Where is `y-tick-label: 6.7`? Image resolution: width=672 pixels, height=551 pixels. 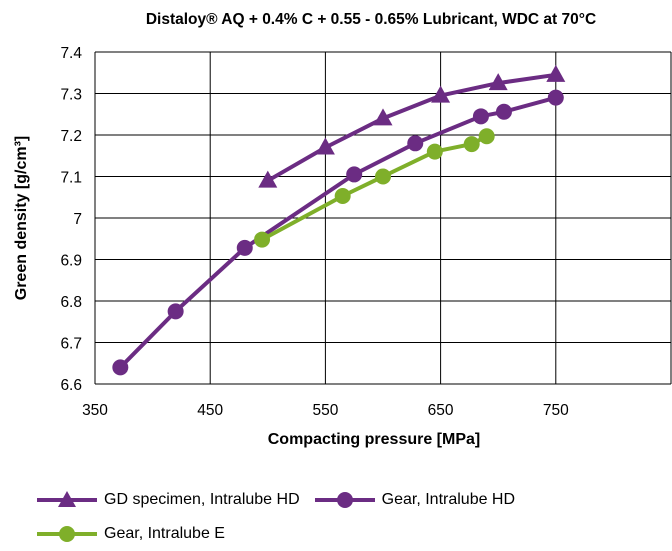
y-tick-label: 6.7 is located at coordinates (71, 344).